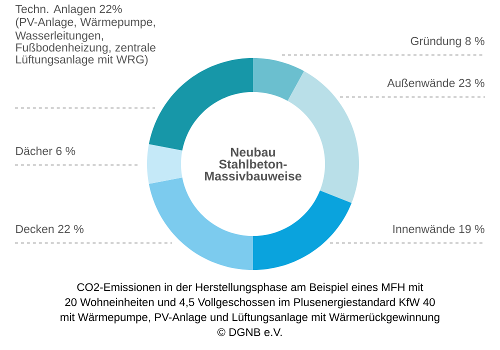  What do you see at coordinates (435, 42) in the screenshot?
I see `slice-label: Gründung` at bounding box center [435, 42].